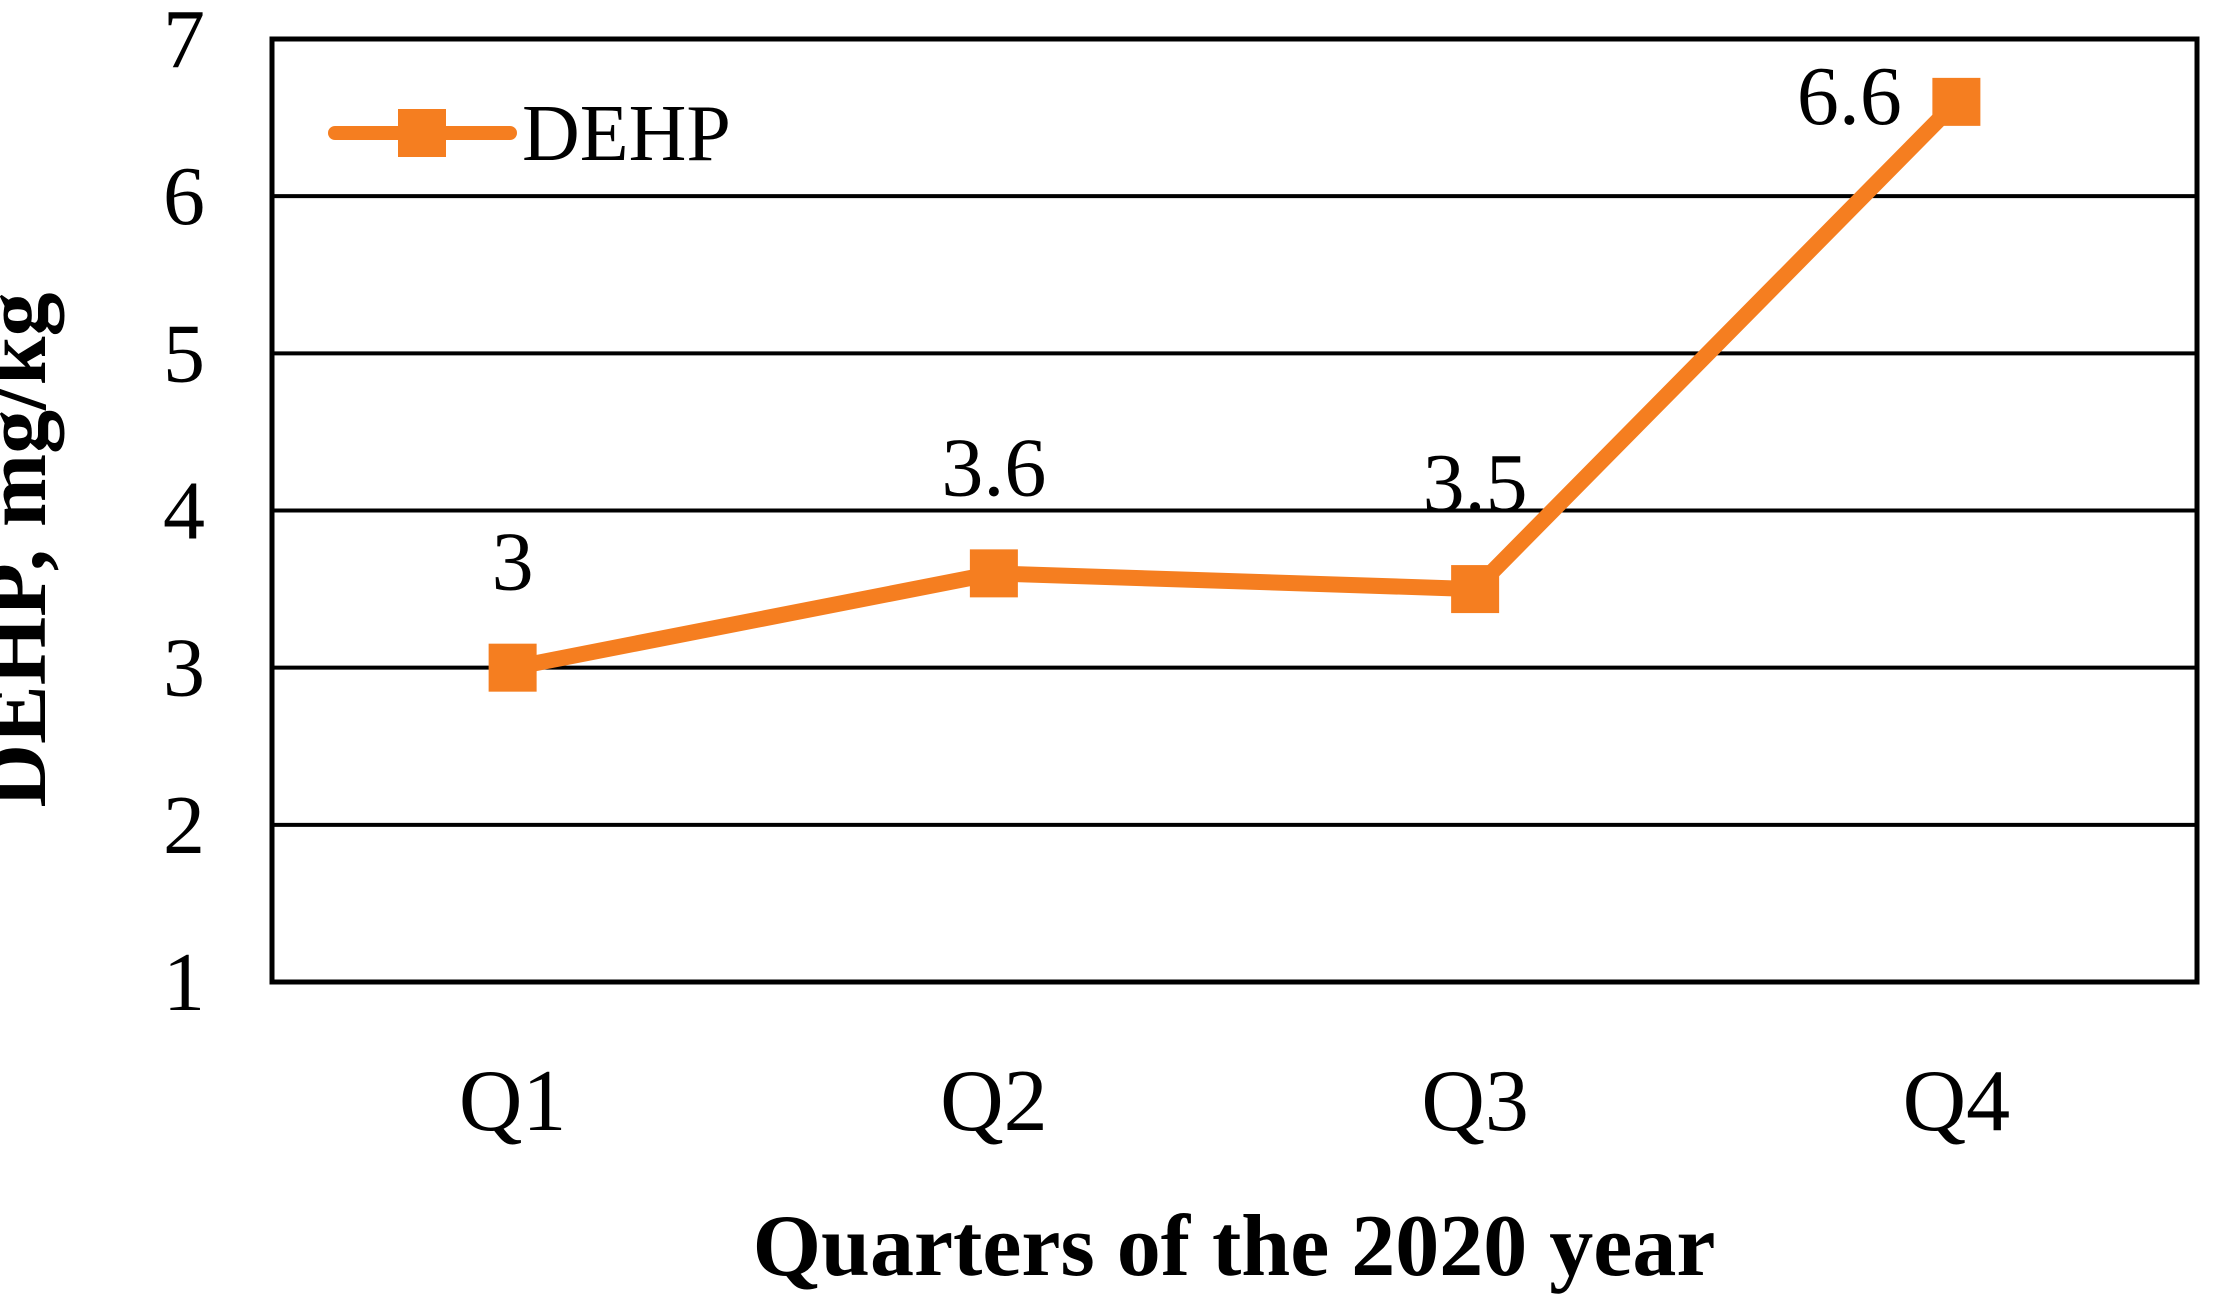 This screenshot has height=1300, width=2215. I want to click on data-label: 6.6, so click(1849, 96).